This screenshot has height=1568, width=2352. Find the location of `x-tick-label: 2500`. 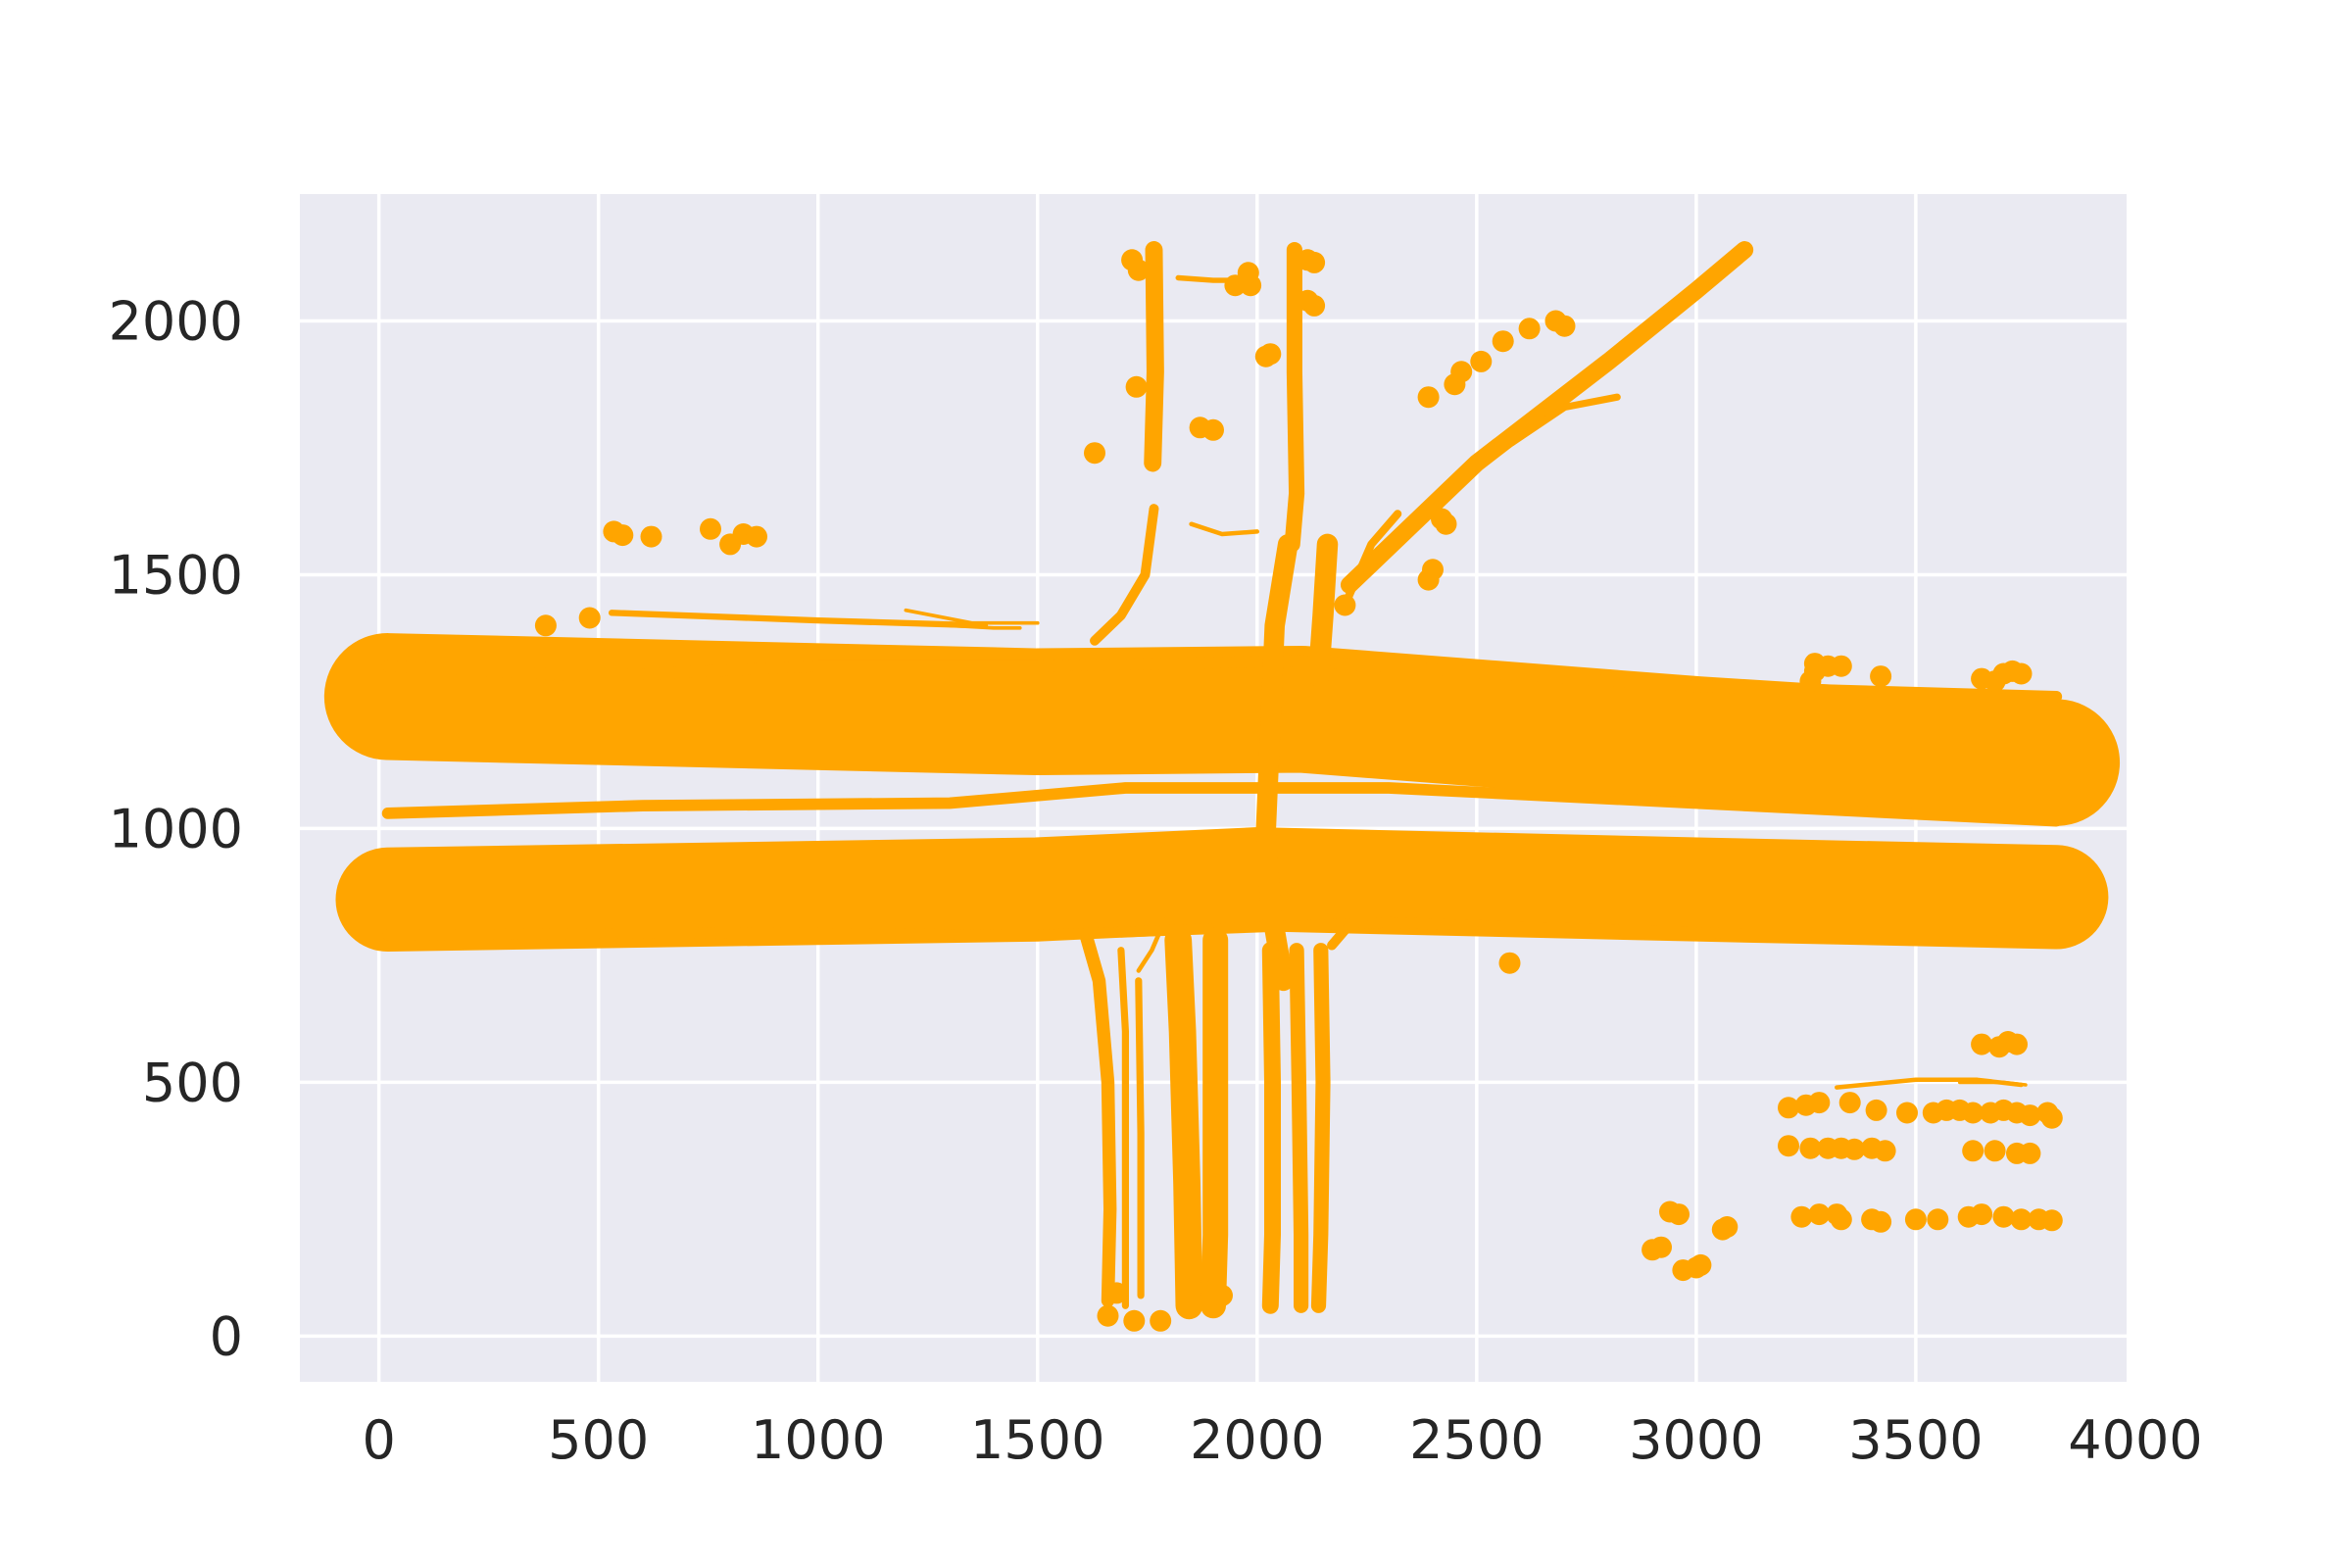

x-tick-label: 2500 is located at coordinates (1476, 1440).